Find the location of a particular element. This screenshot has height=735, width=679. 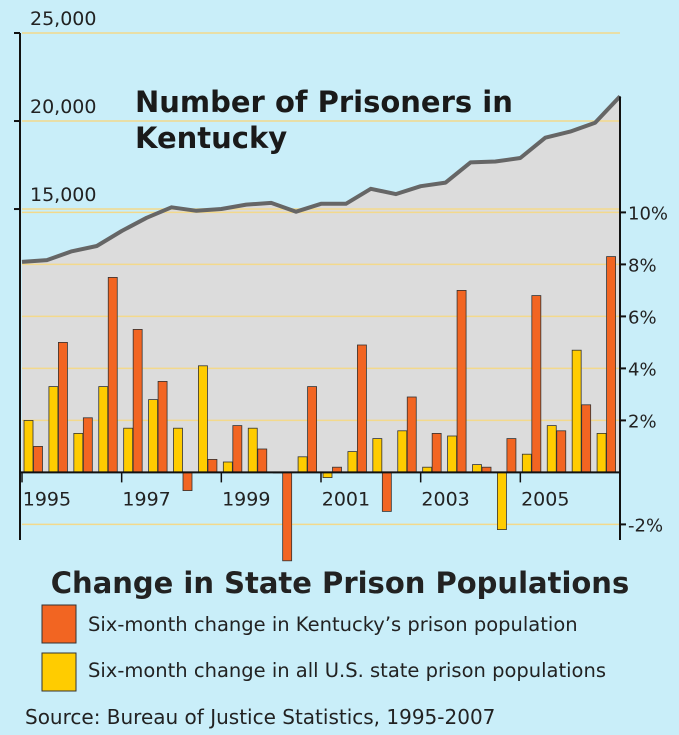

y-tick-label: 15,000 is located at coordinates (63, 195).